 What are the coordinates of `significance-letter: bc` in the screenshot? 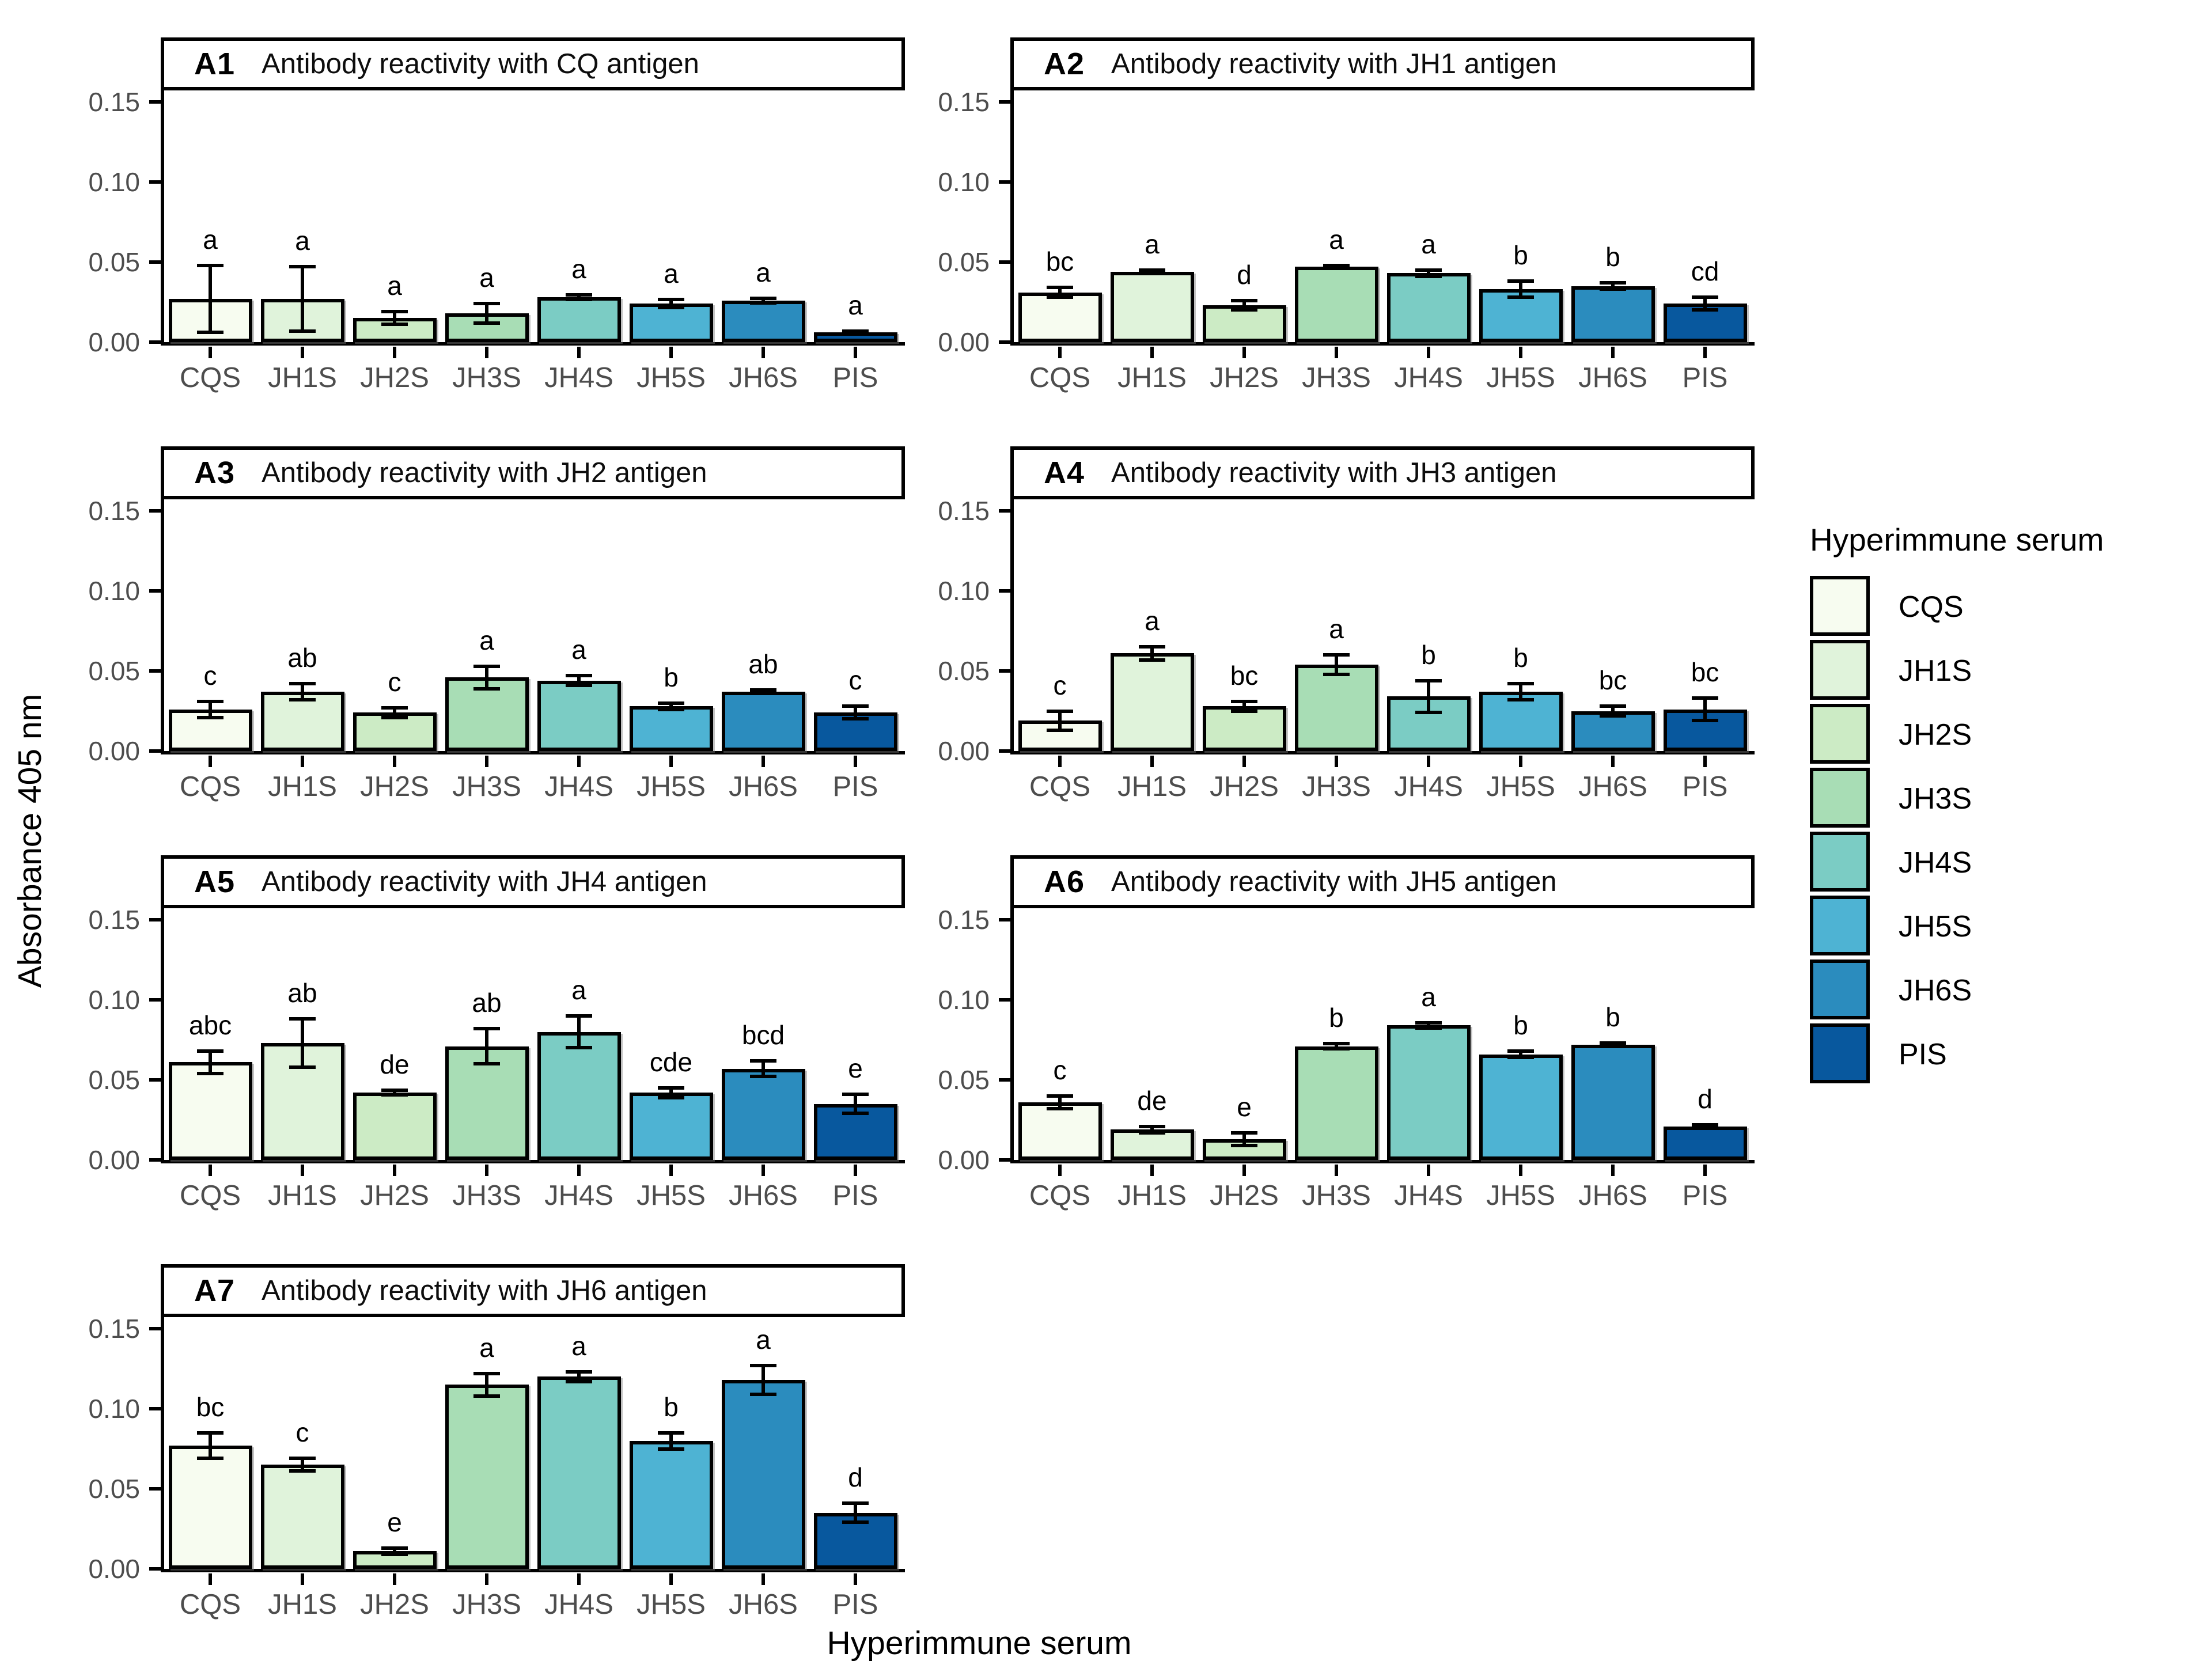 It's located at (1244, 675).